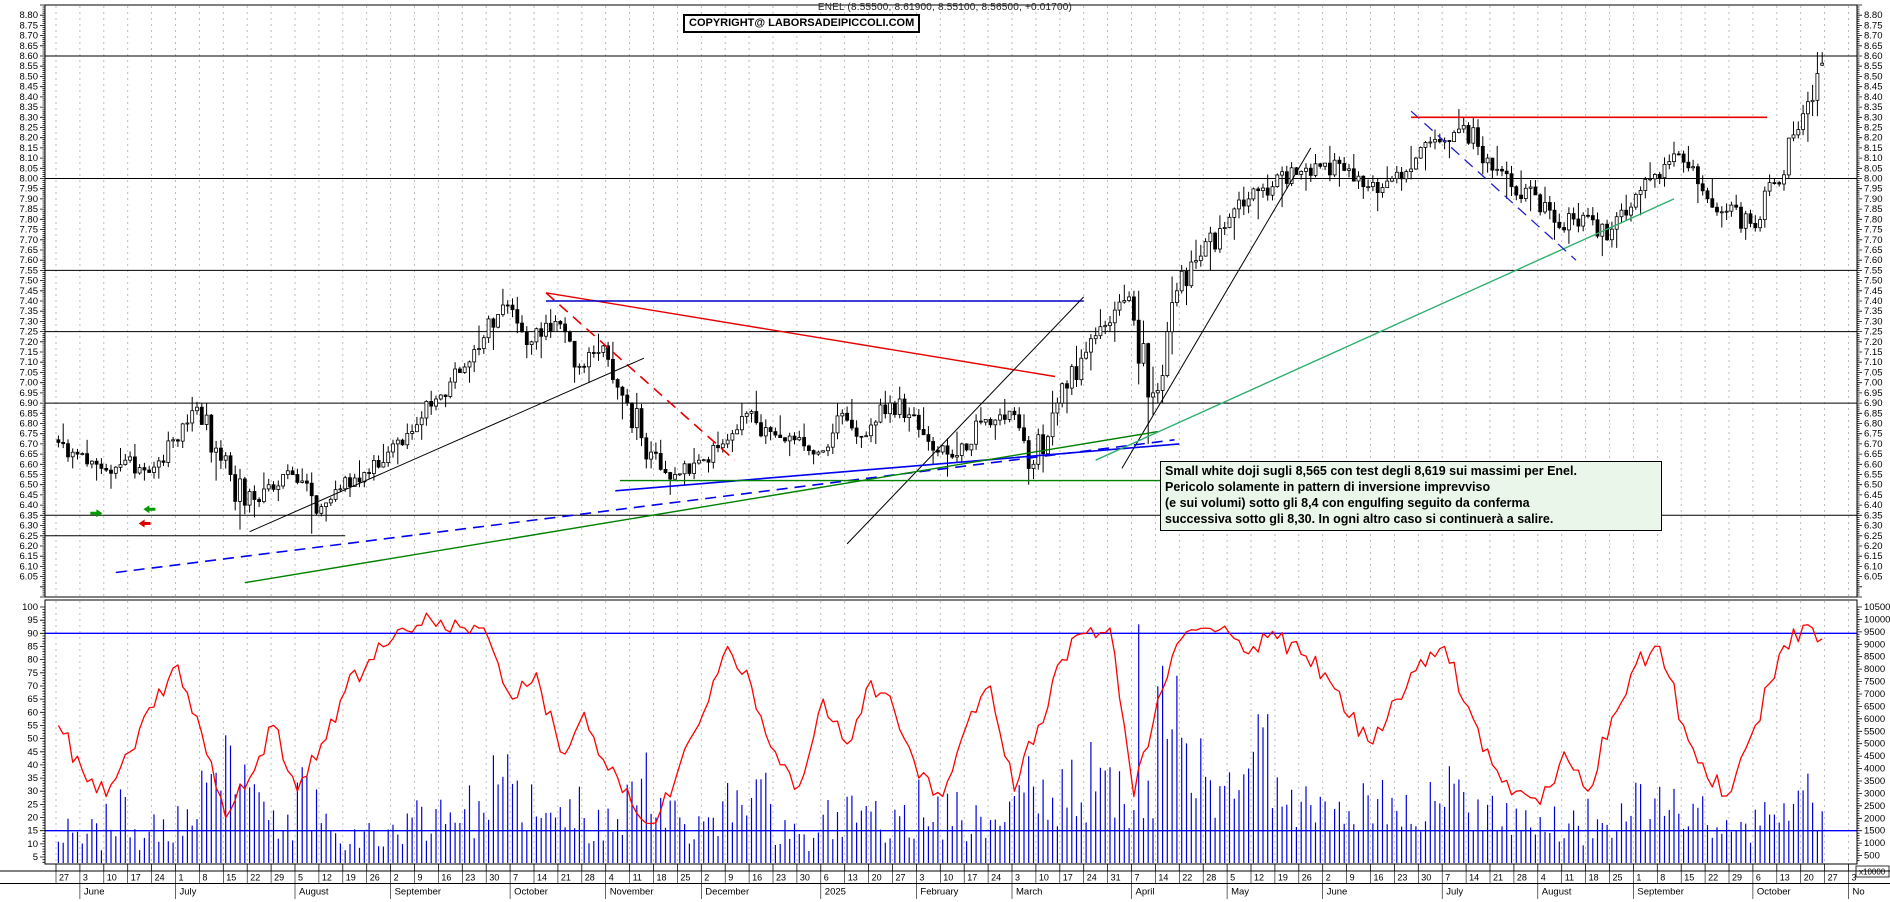 This screenshot has width=1890, height=902. What do you see at coordinates (32, 686) in the screenshot?
I see `svg-text: 70` at bounding box center [32, 686].